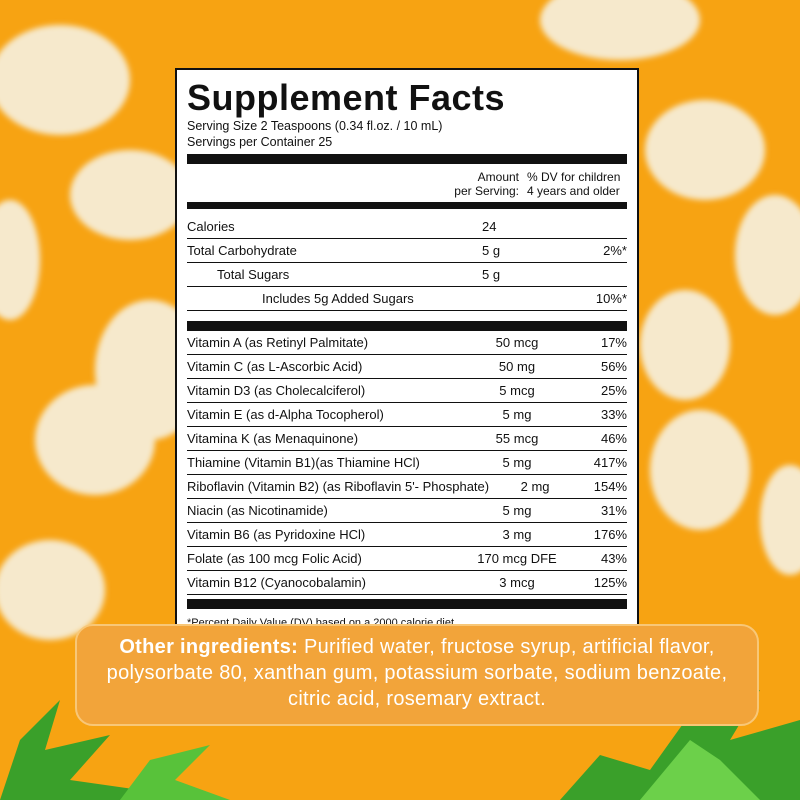  Describe the element at coordinates (517, 558) in the screenshot. I see `nutrient-amount: 170 mcg DFE` at that location.